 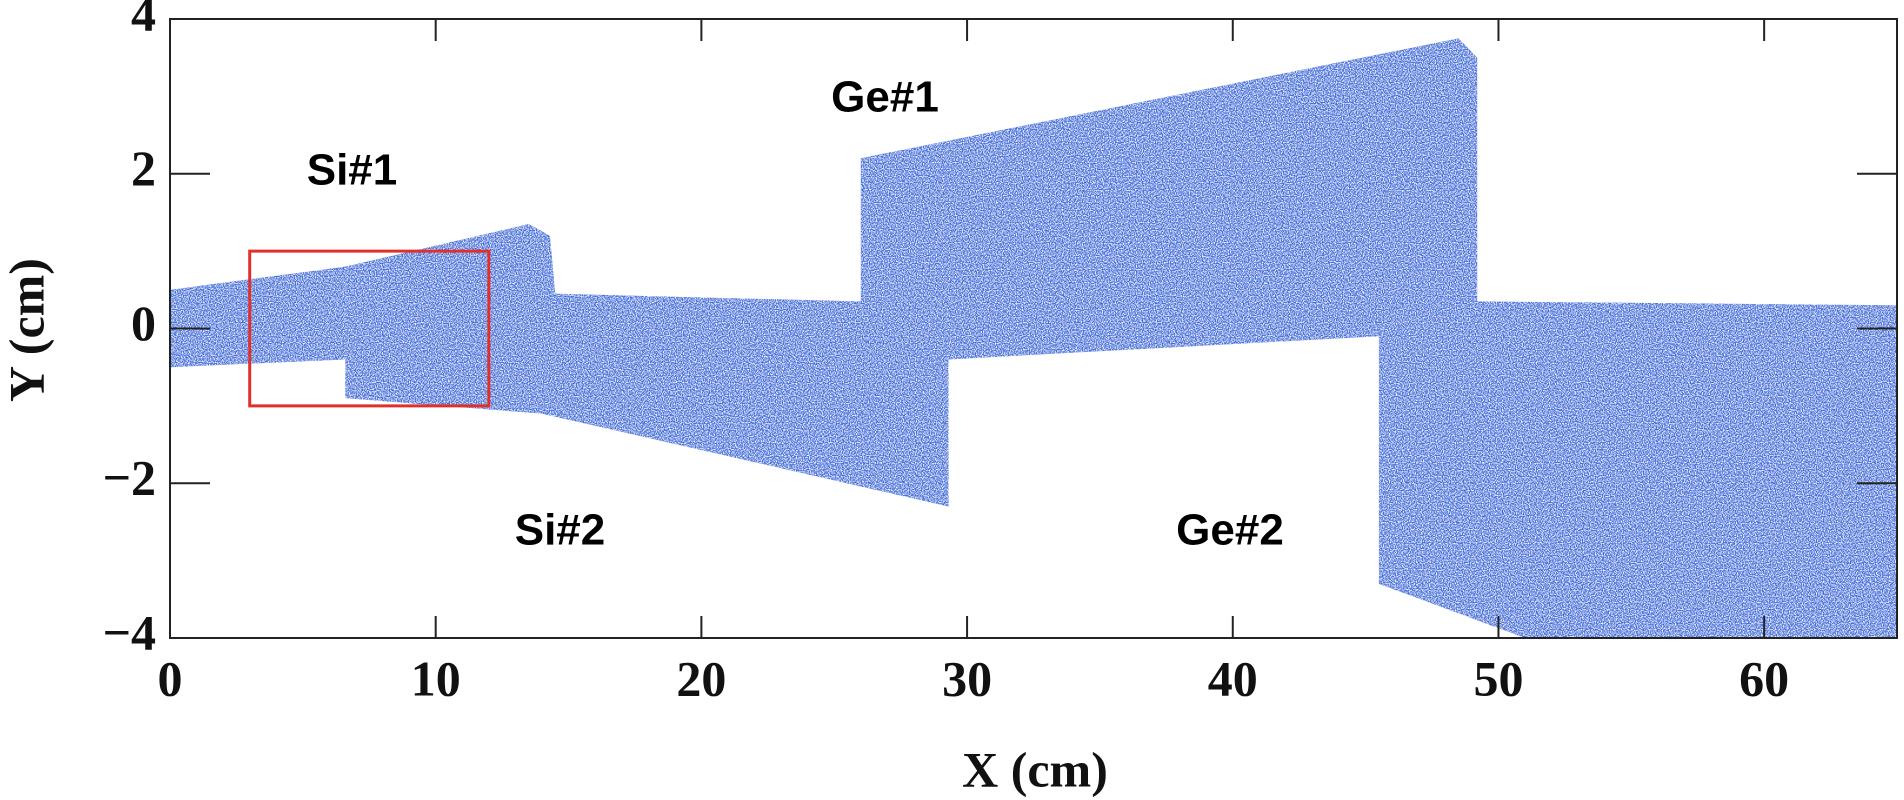 I want to click on y-tick-label: −4, so click(x=130, y=632).